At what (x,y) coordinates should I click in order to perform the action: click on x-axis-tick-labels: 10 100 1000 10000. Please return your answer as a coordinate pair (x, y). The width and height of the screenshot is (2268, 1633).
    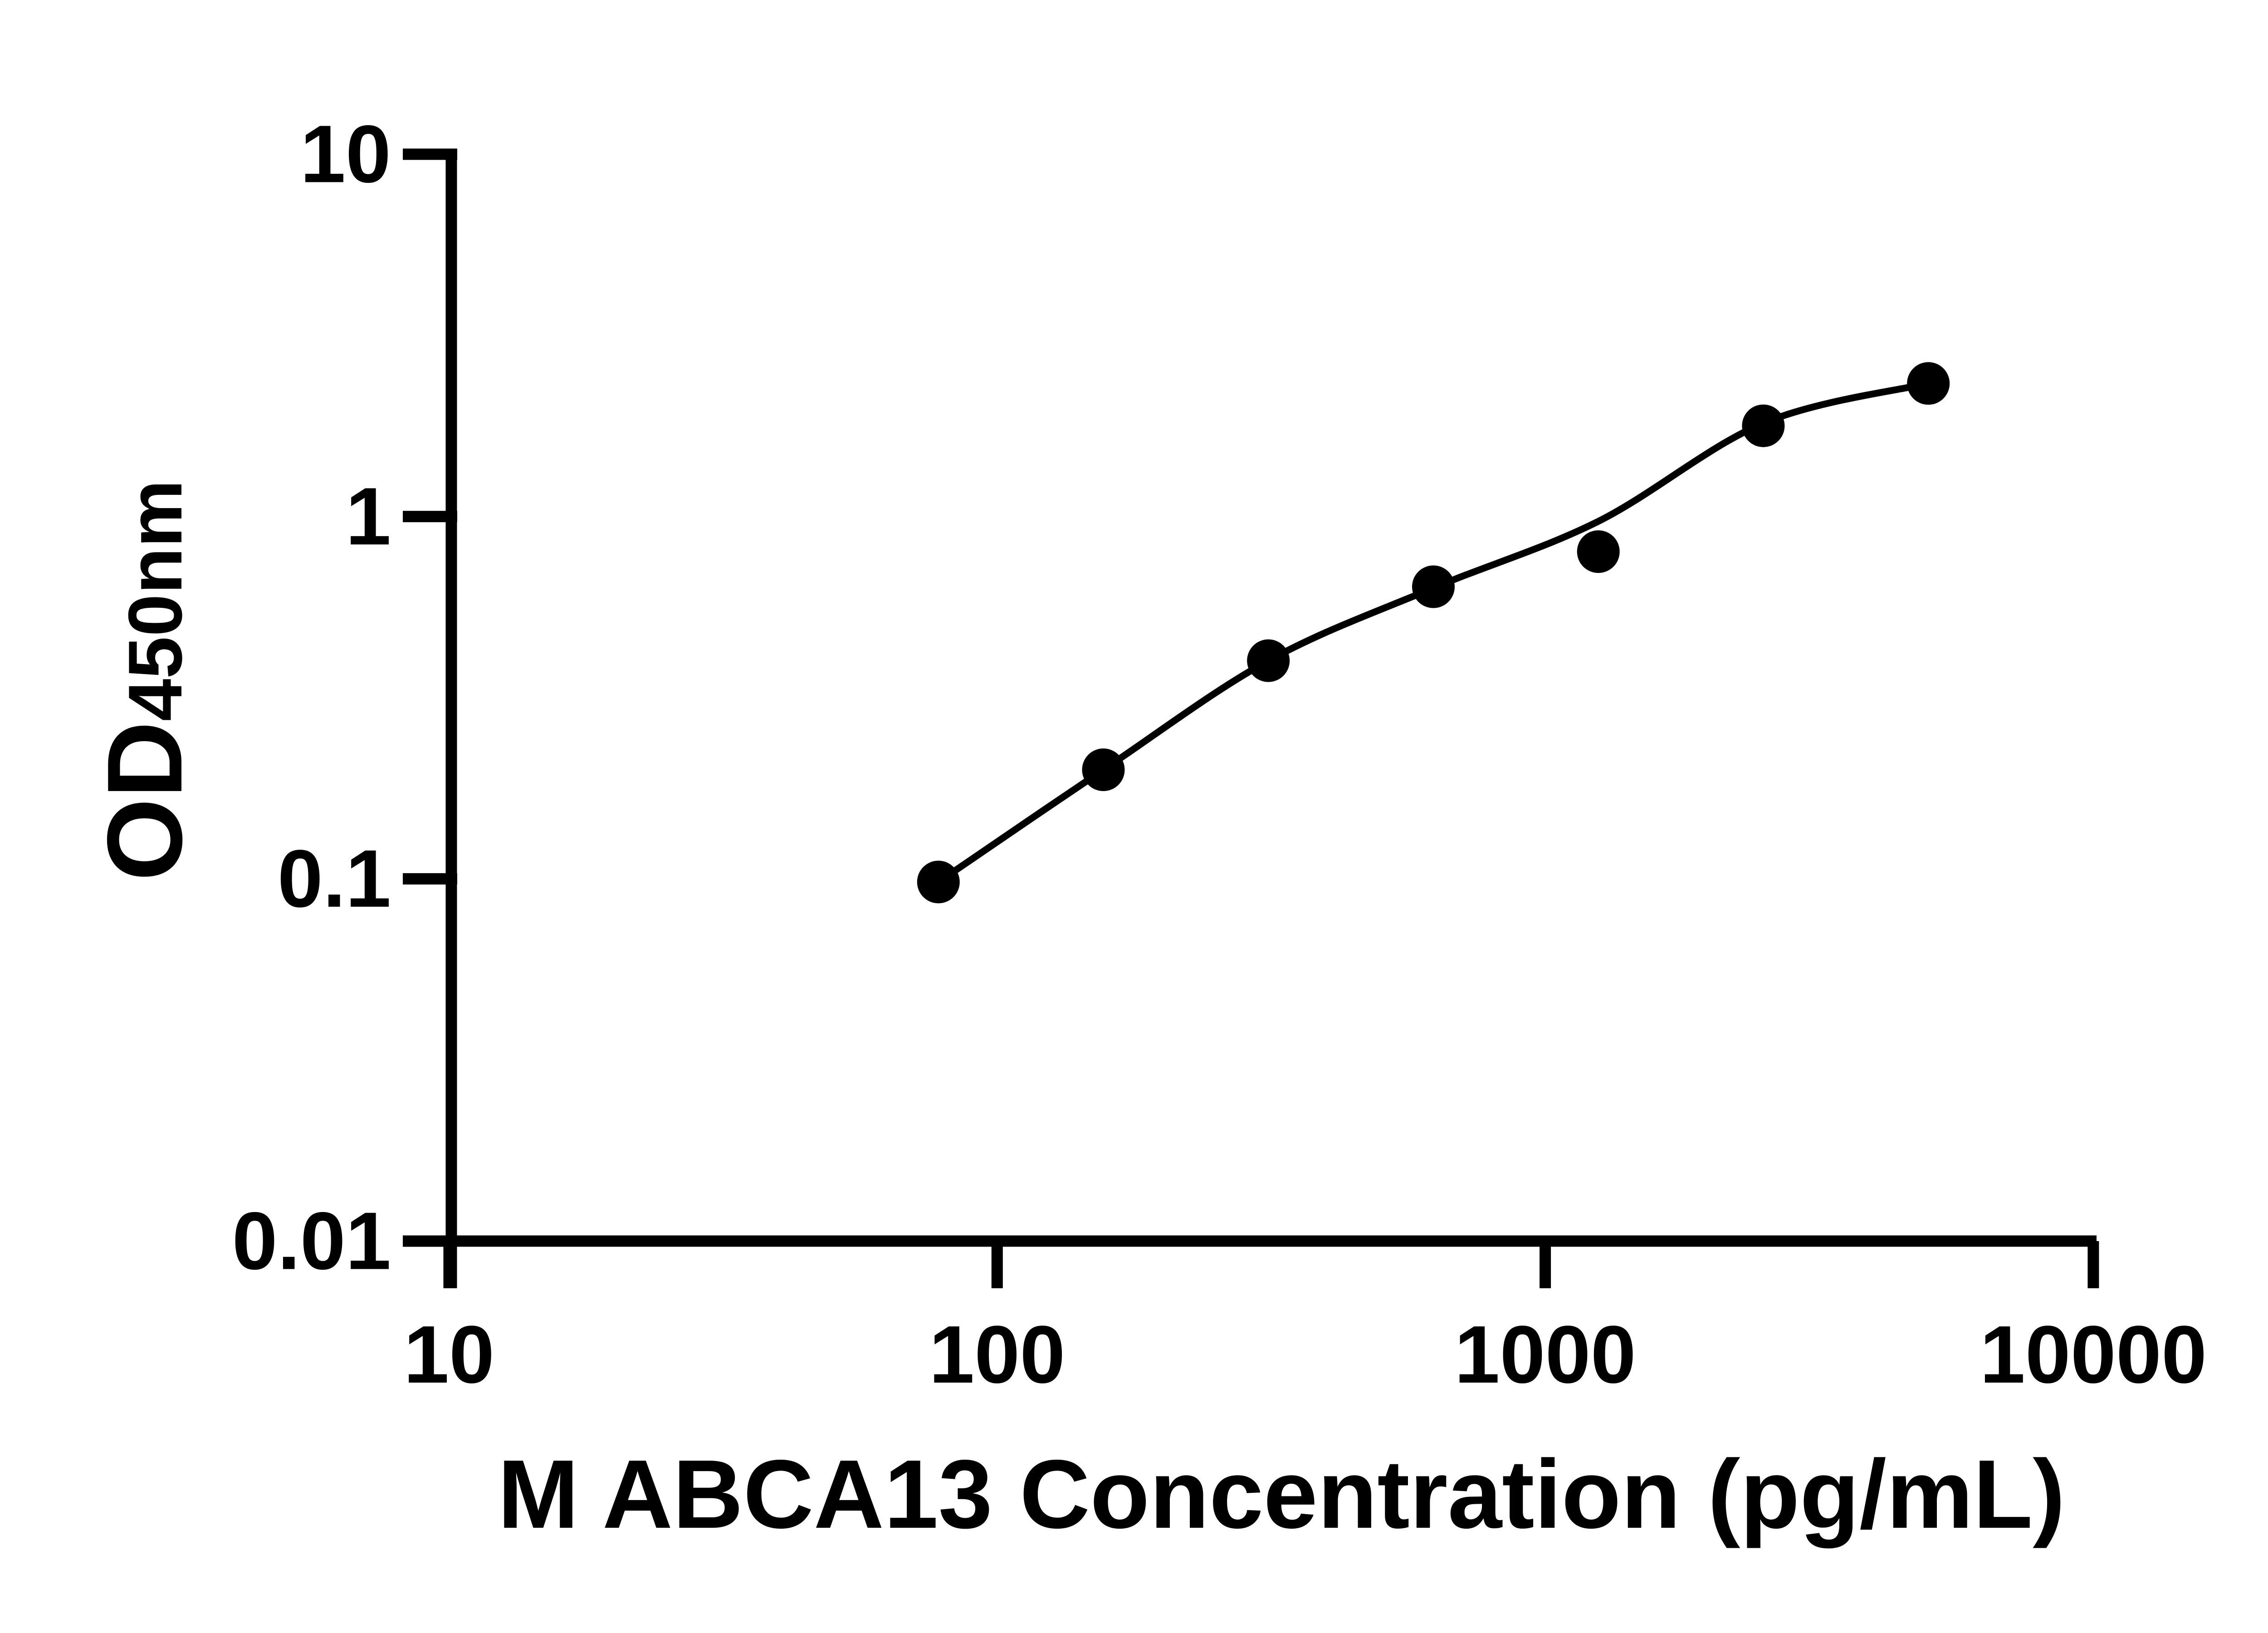
    Looking at the image, I should click on (1306, 1354).